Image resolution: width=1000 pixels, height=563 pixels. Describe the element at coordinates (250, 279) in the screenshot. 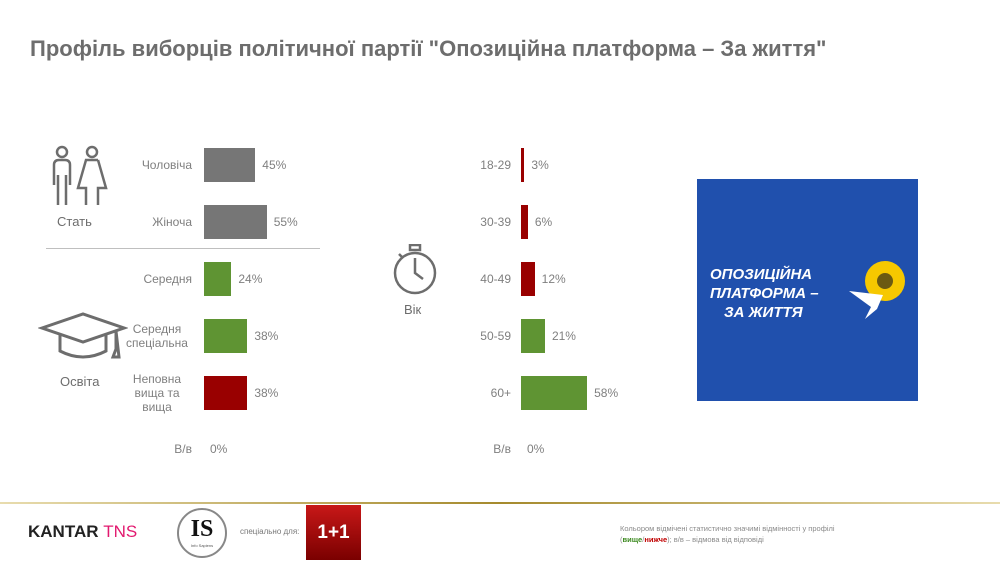

I see `data-label: 24%` at that location.